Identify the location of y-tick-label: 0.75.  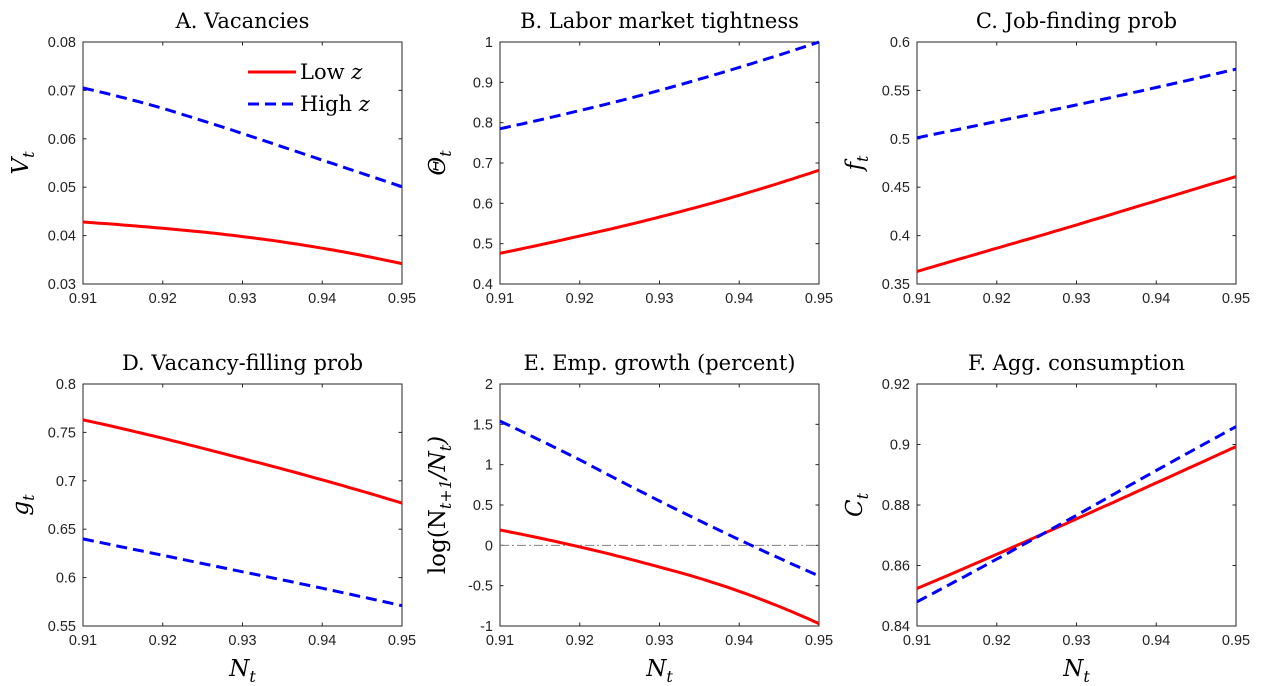
(62, 433).